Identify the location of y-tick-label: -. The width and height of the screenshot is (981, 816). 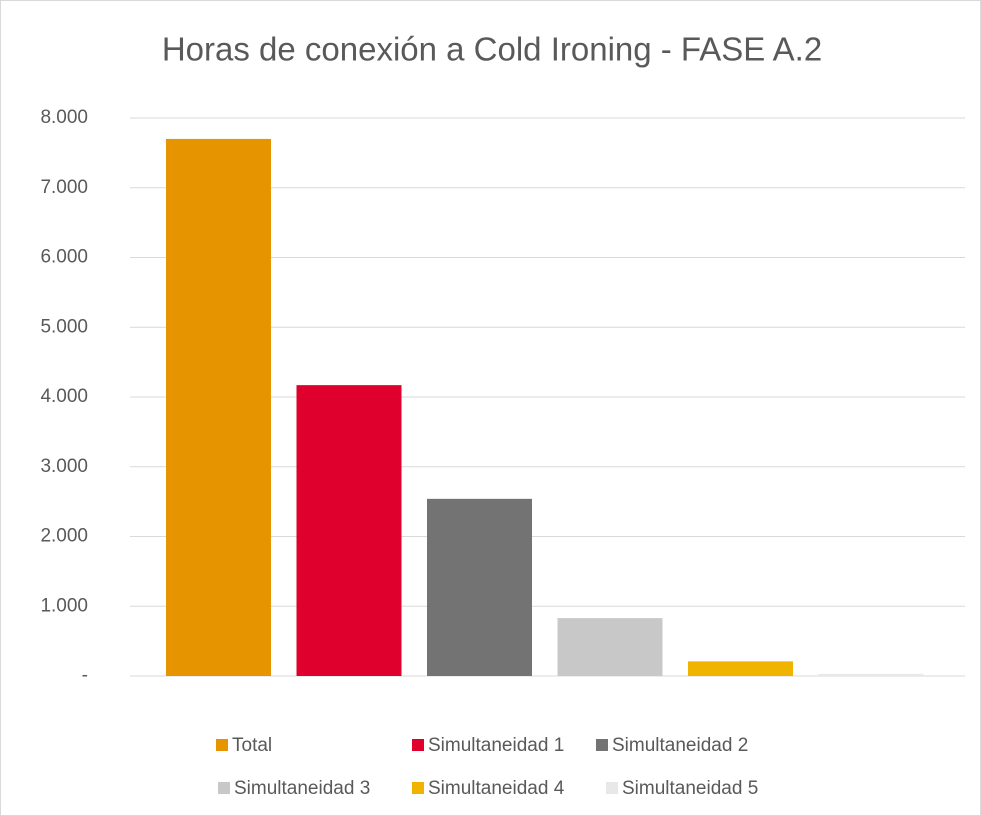
(85, 675).